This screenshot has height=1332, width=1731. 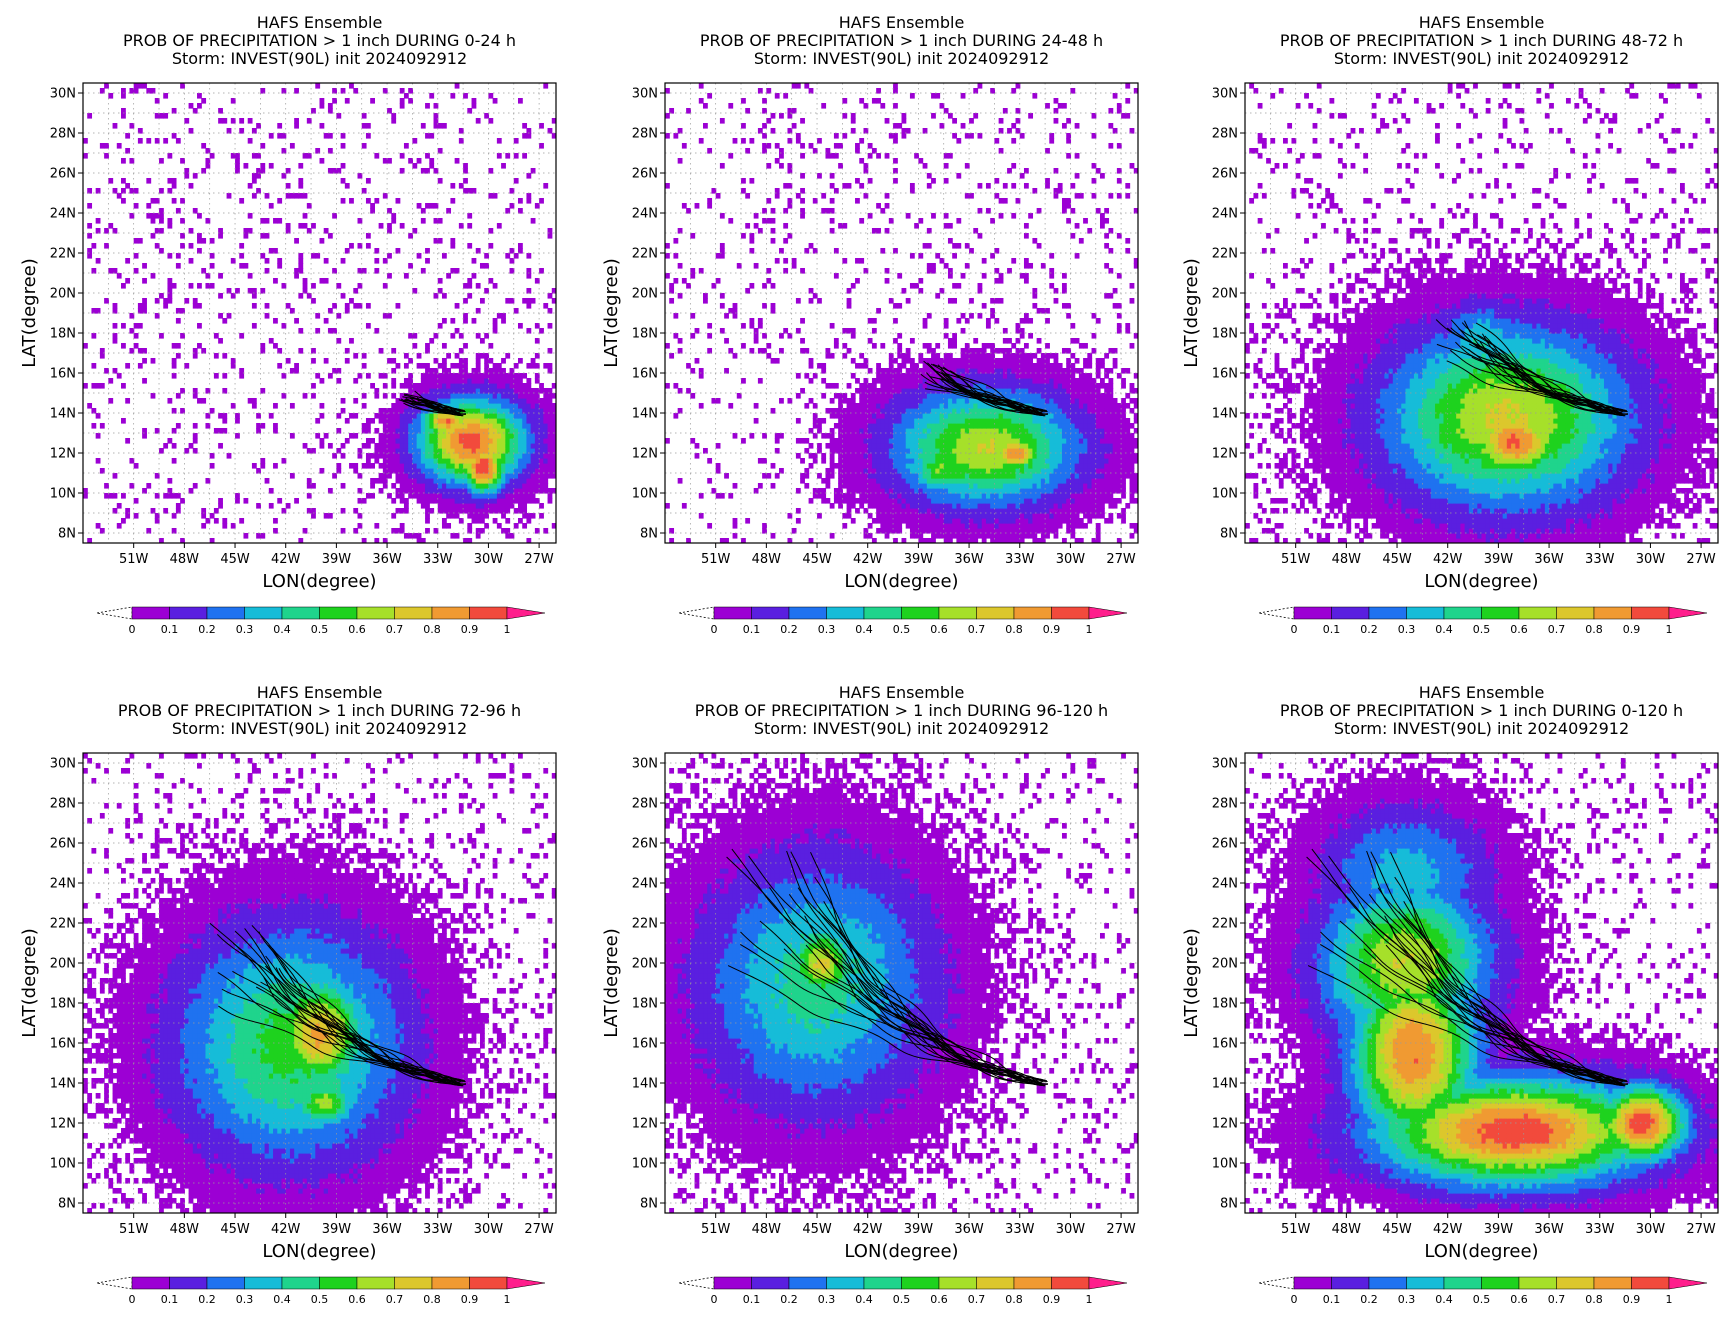 I want to click on y-tick-label: 26N, so click(x=63, y=174).